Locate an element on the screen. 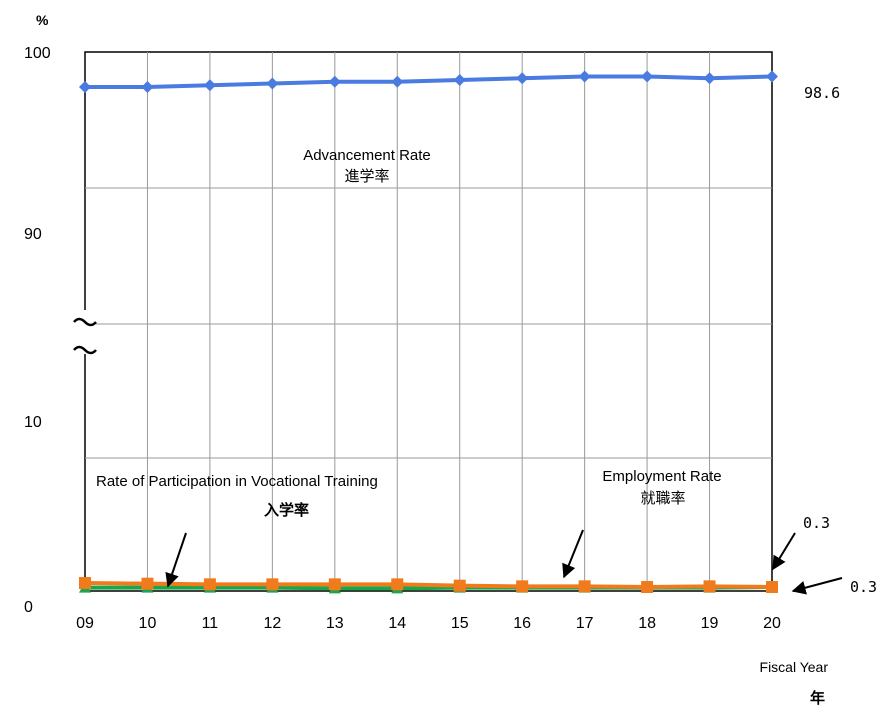 This screenshot has height=709, width=886. series-line-advancement is located at coordinates (429, 81).